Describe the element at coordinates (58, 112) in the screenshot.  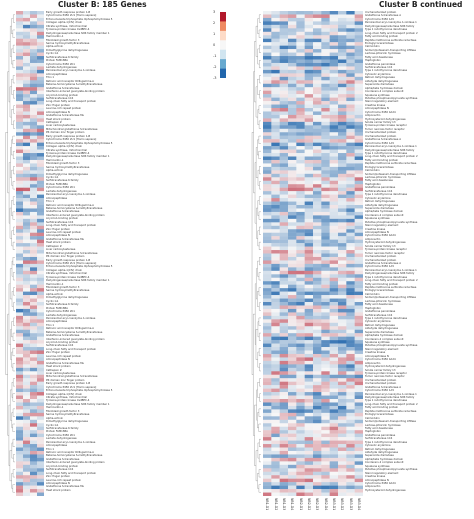
I see `row-label: Aminopeptidase N` at that location.